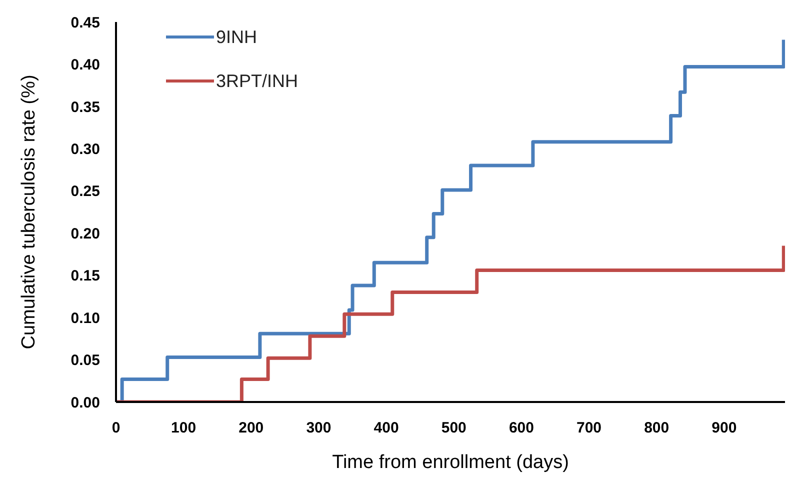 The image size is (787, 490). Describe the element at coordinates (386, 428) in the screenshot. I see `x-tick-label: 400` at that location.